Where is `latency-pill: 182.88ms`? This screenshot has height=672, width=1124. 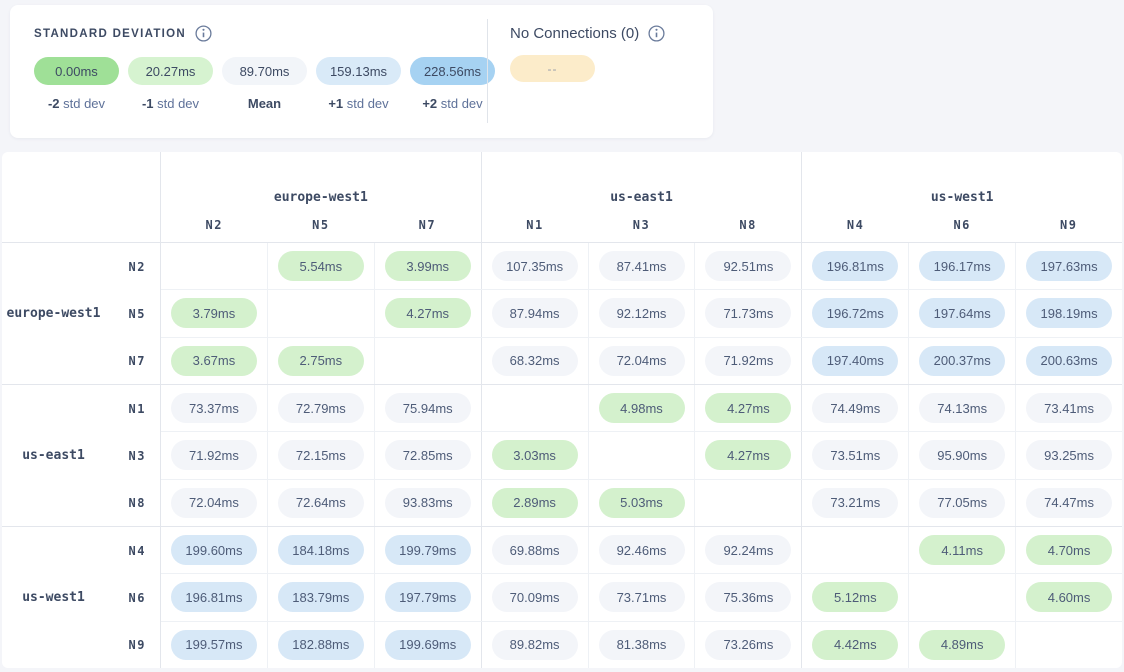 latency-pill: 182.88ms is located at coordinates (320, 644).